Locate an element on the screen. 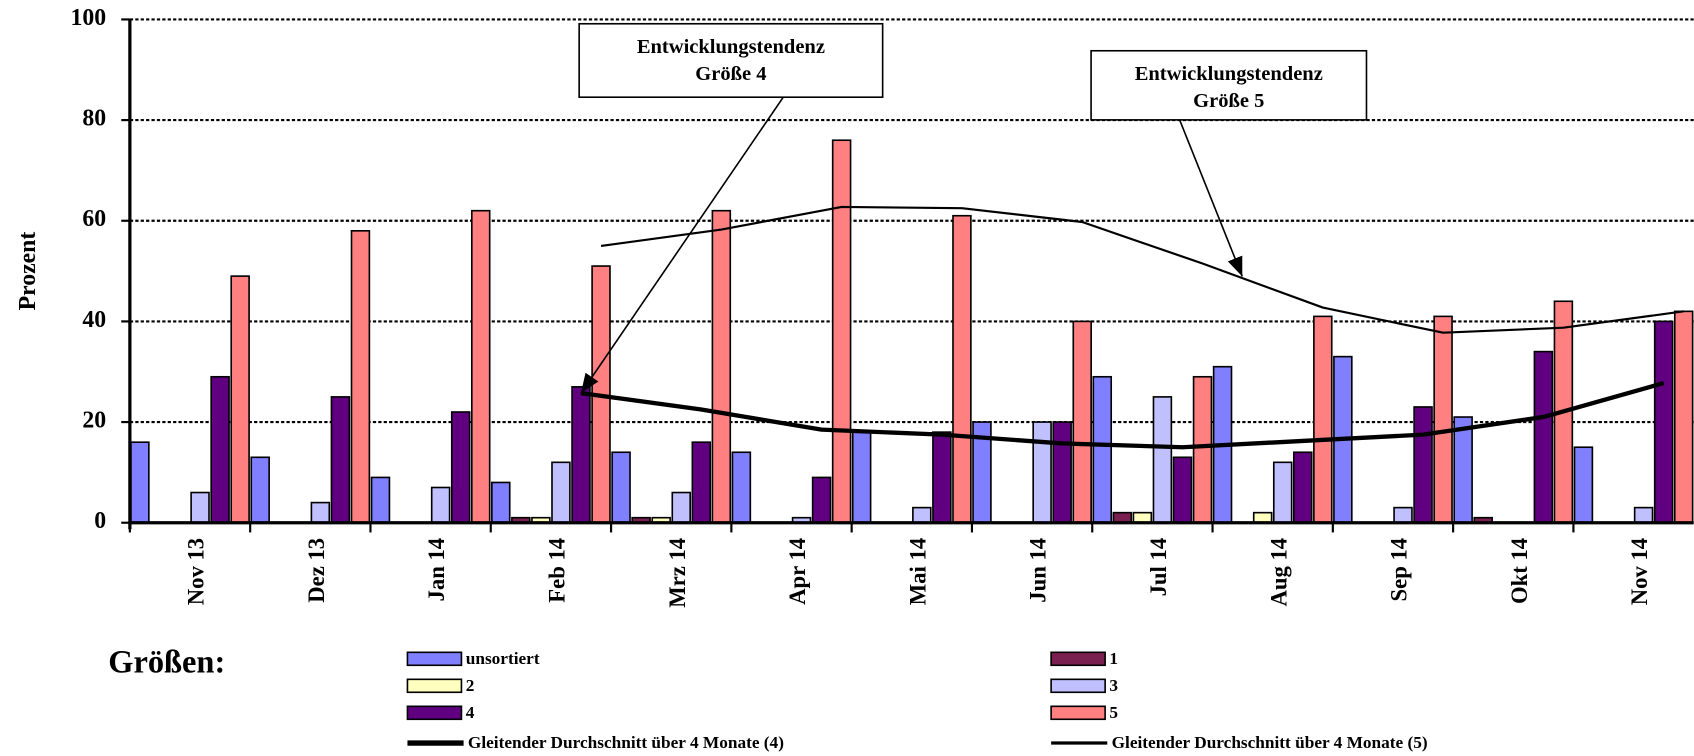  y-tick-label: 0 is located at coordinates (100, 521).